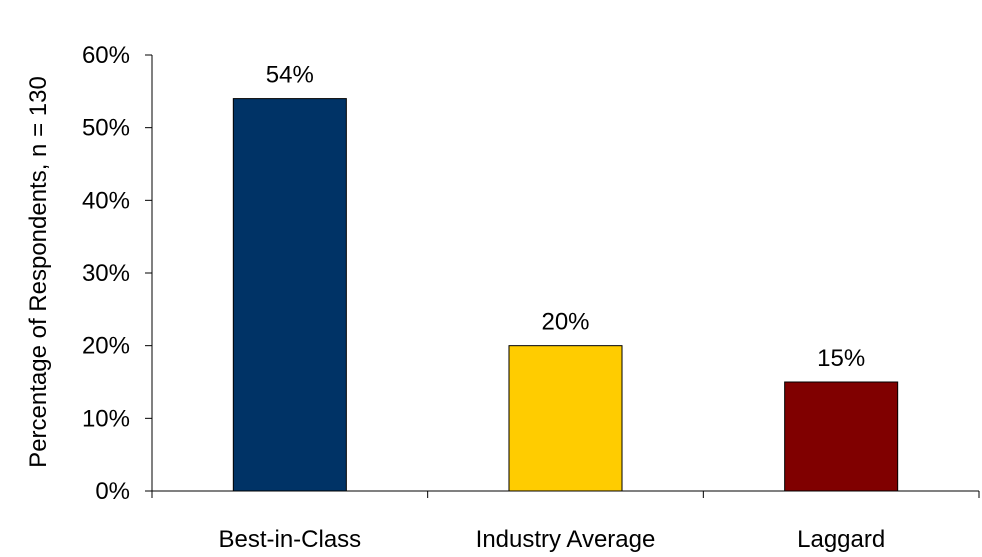 The image size is (982, 557). I want to click on x-axis: Best-in-Class Industry Average Laggard, so click(565, 521).